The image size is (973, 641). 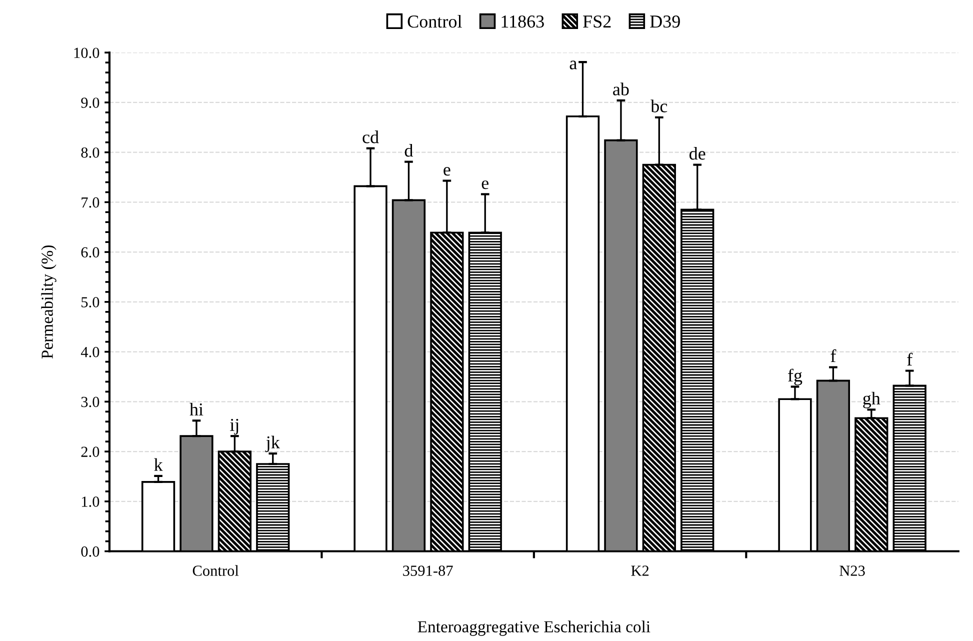 What do you see at coordinates (272, 444) in the screenshot?
I see `data-label: jk` at bounding box center [272, 444].